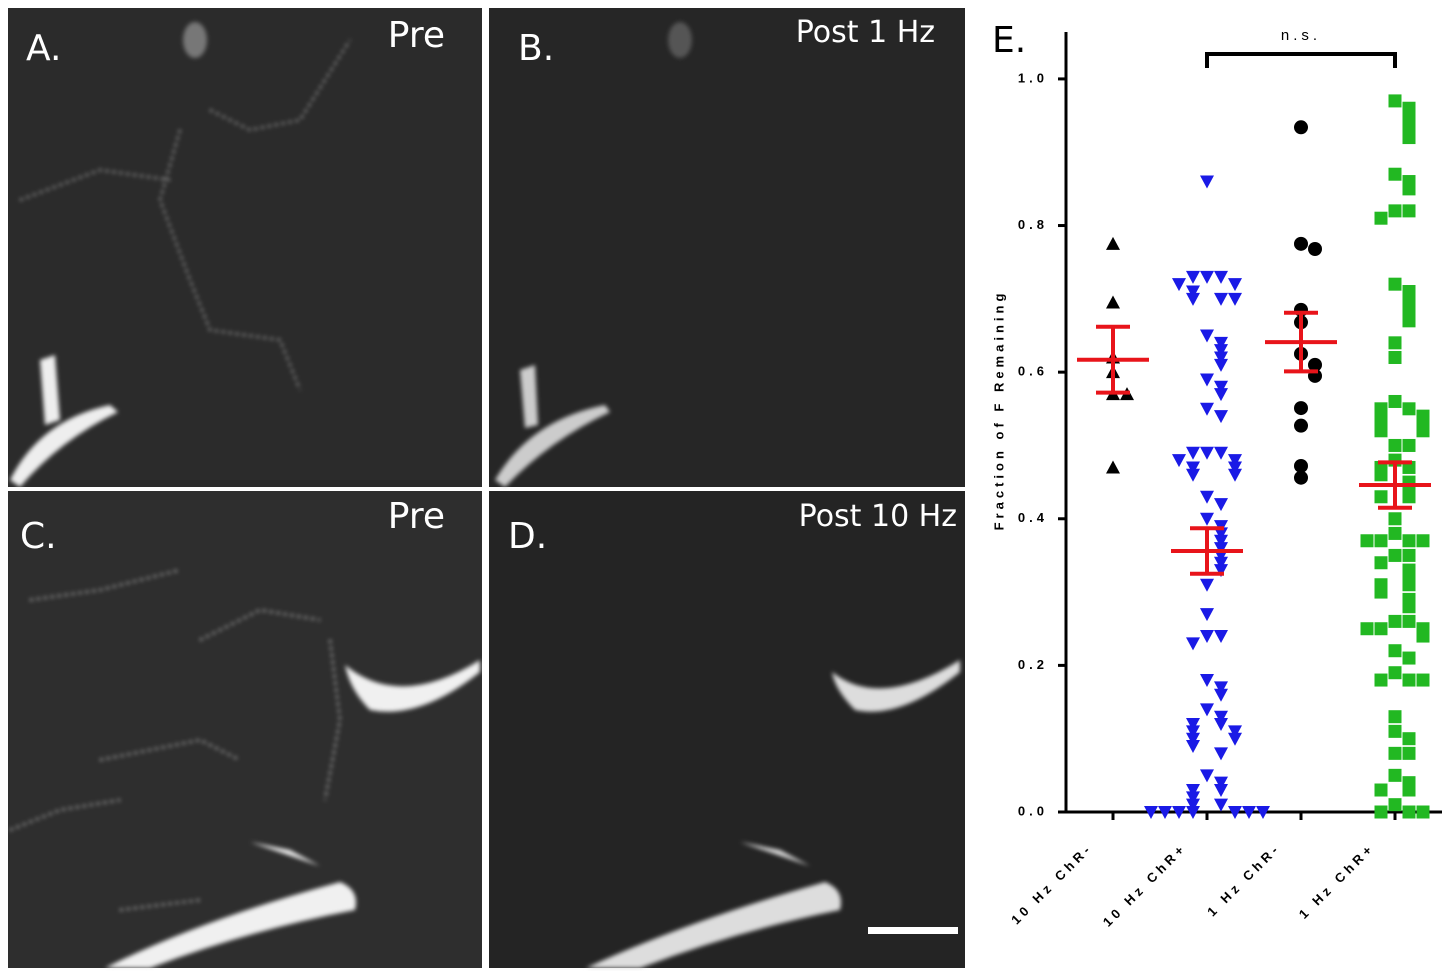  Describe the element at coordinates (1033, 371) in the screenshot. I see `y-tick-label: 0.6` at that location.